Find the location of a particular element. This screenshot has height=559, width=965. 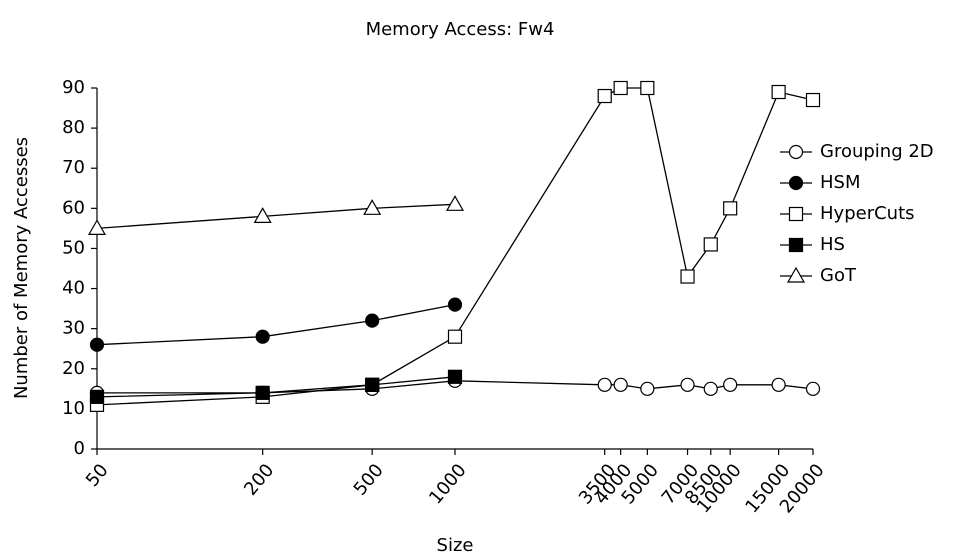

y-tick-label: 50 is located at coordinates (73, 247).